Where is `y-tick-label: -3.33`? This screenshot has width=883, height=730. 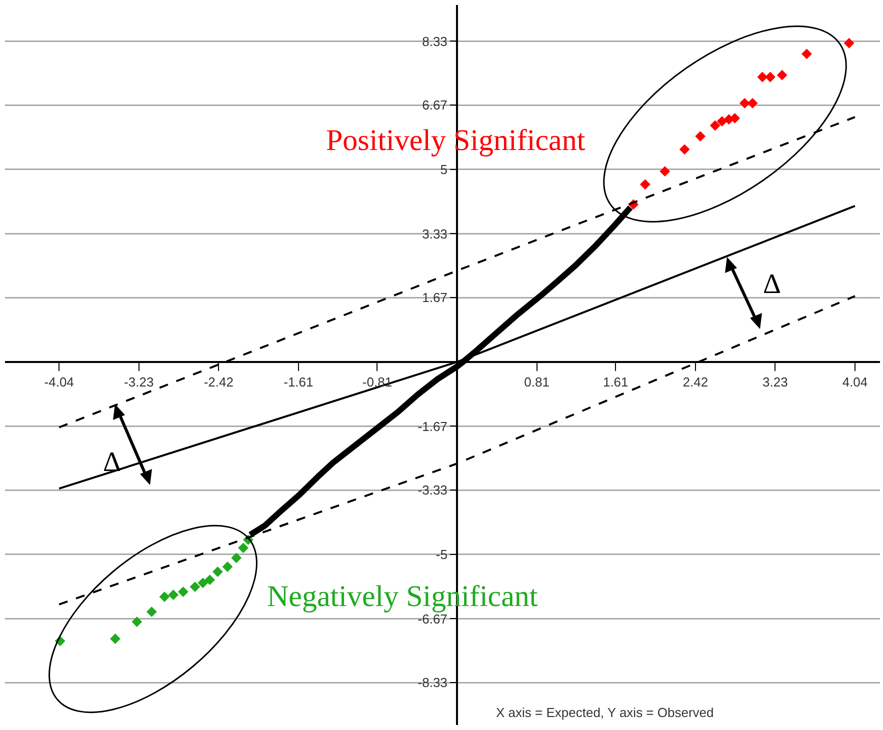 y-tick-label: -3.33 is located at coordinates (433, 490).